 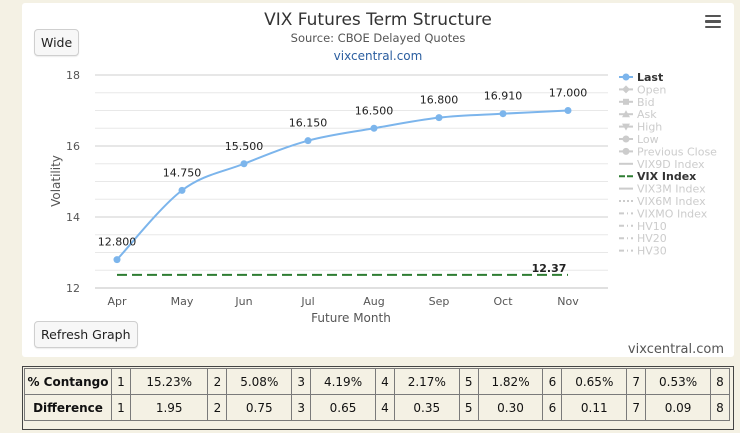 I want to click on legend-item-label: Previous Close, so click(x=677, y=151).